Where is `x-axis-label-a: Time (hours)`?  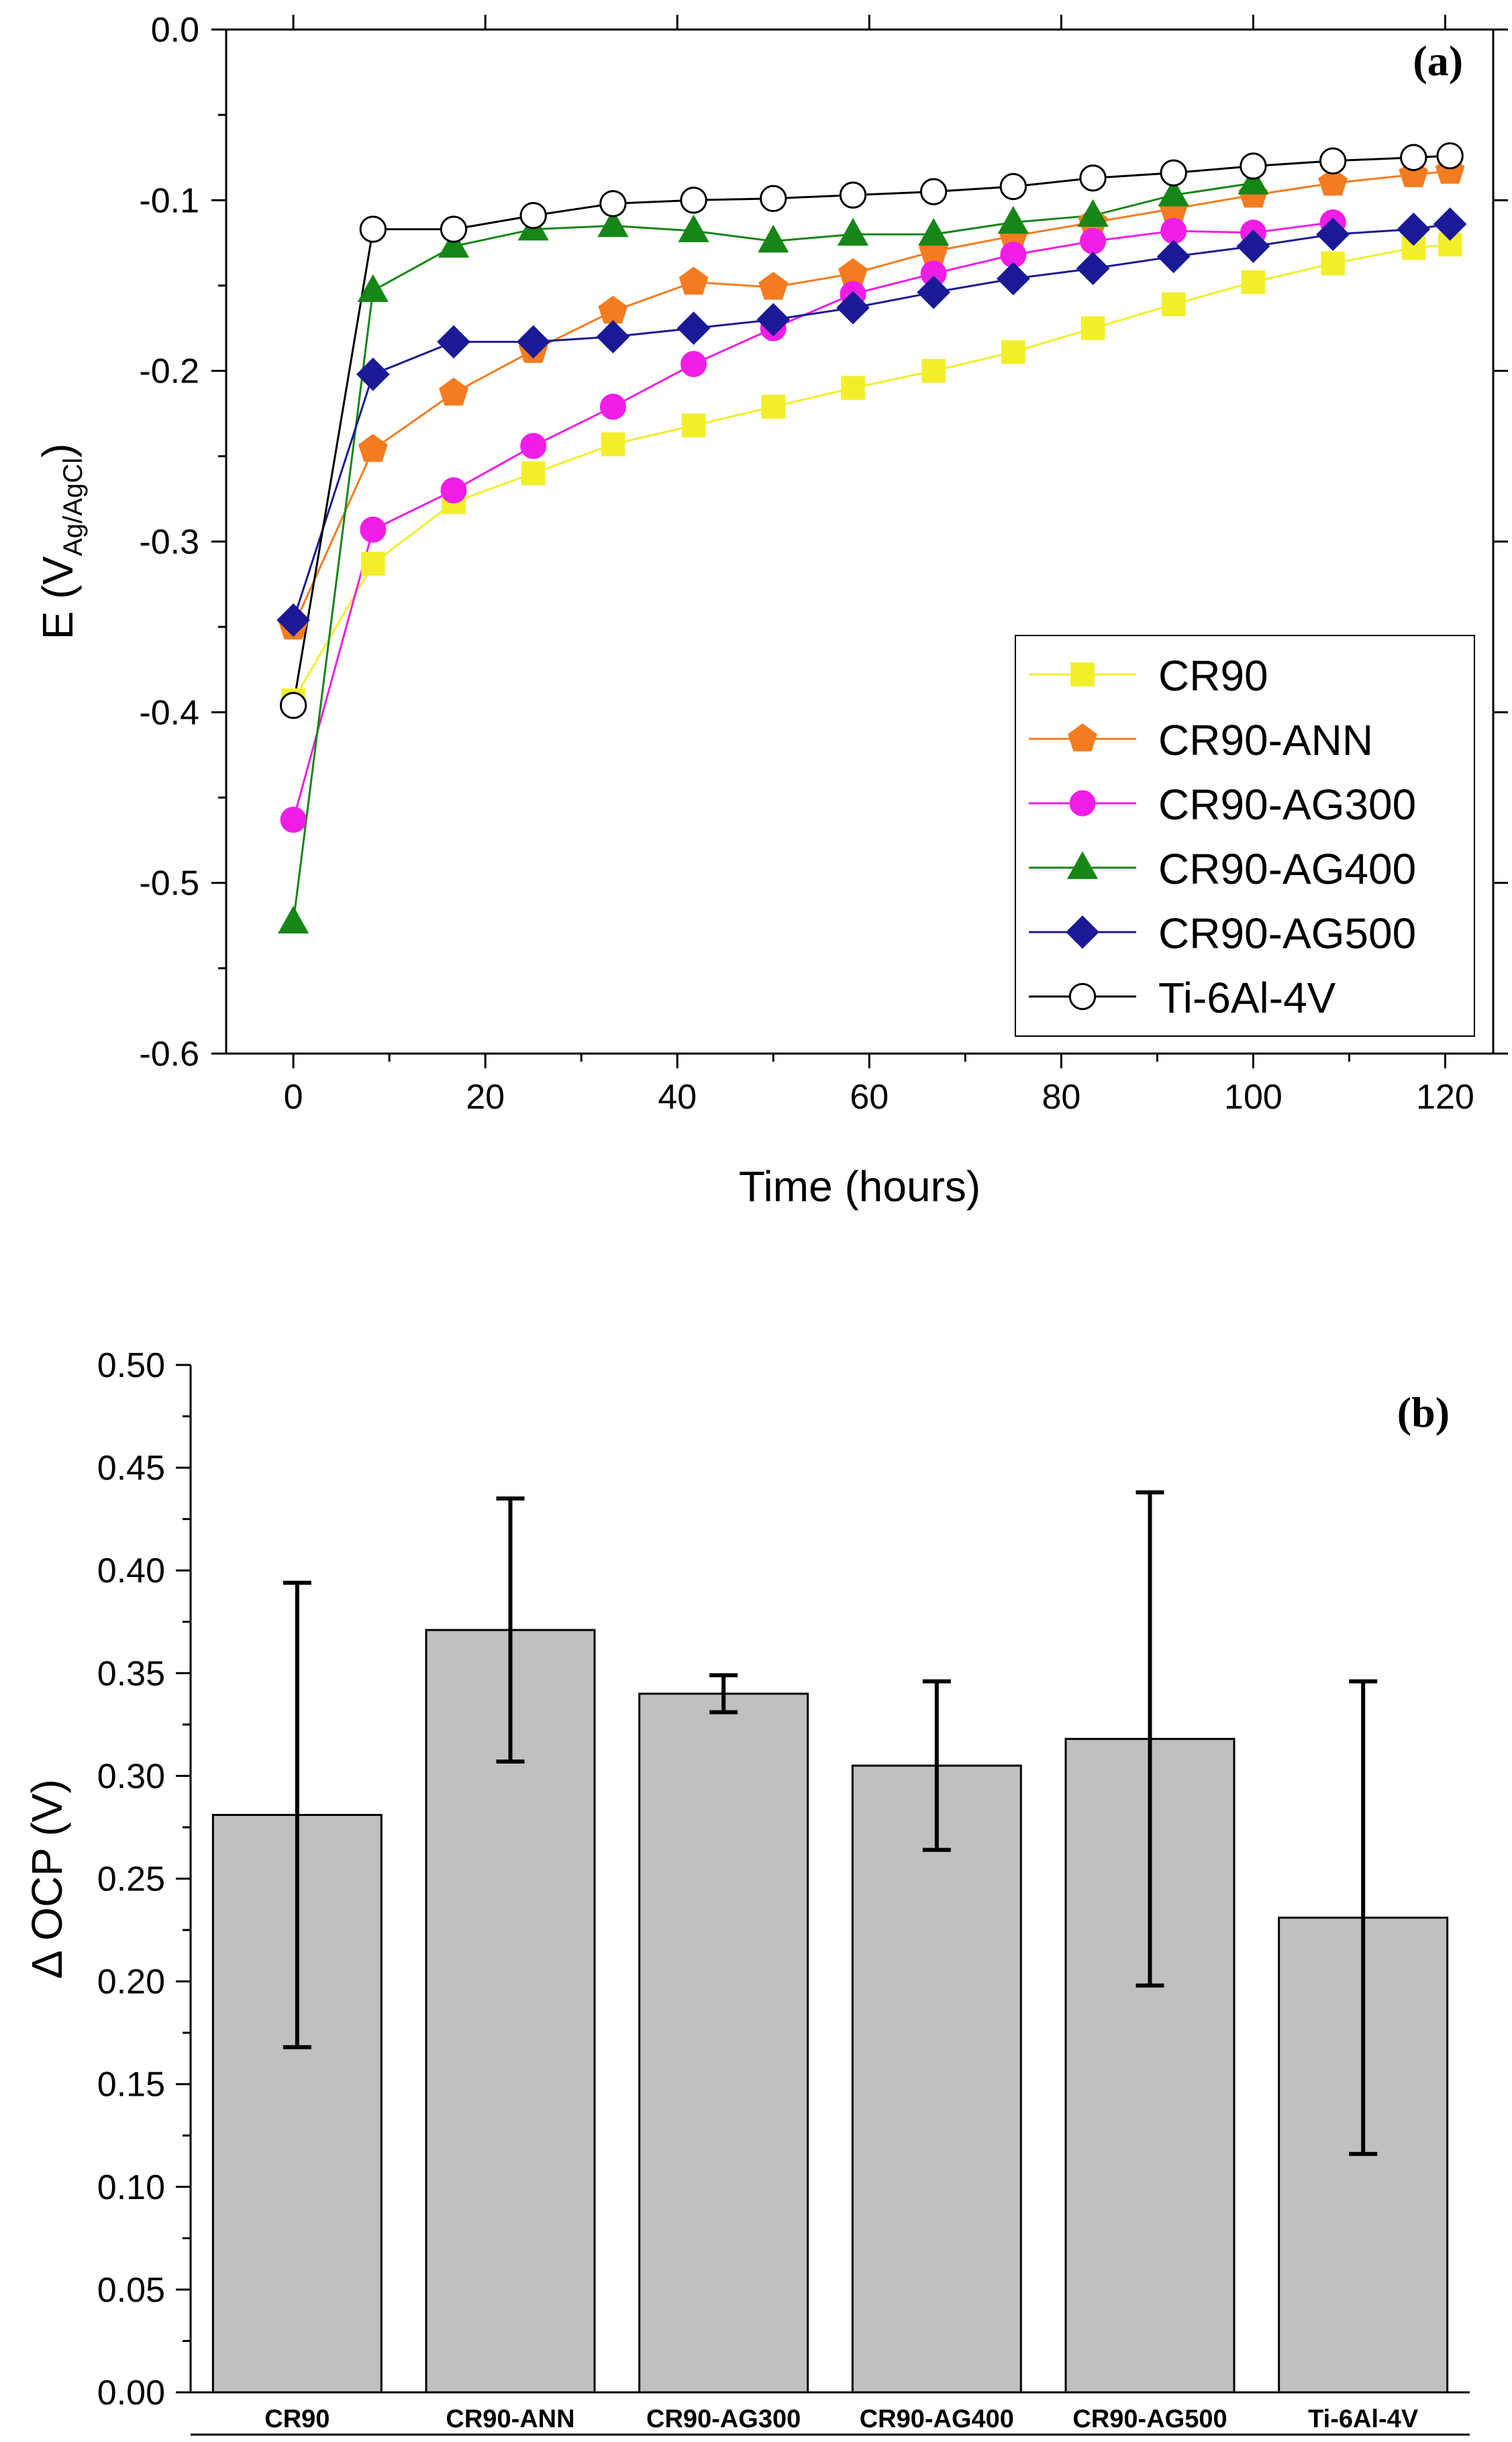 x-axis-label-a: Time (hours) is located at coordinates (859, 1186).